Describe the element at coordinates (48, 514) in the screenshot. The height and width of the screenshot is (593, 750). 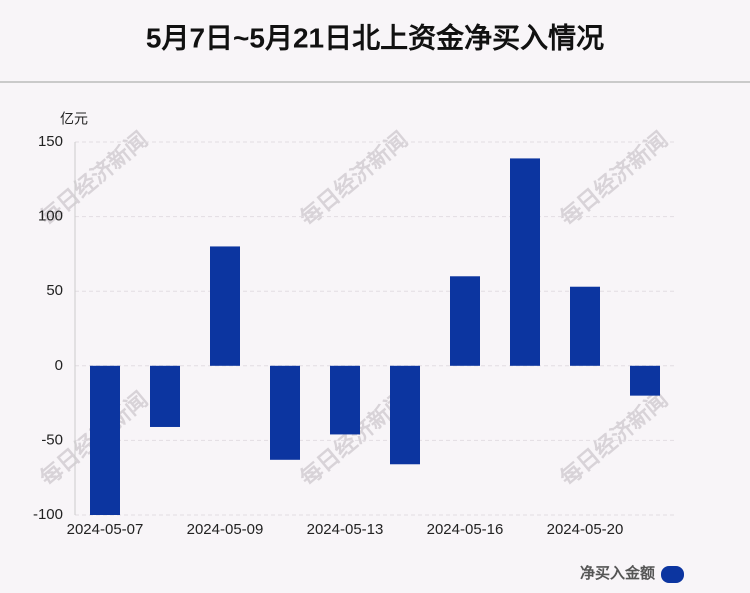
I see `y-tick-label: -100` at that location.